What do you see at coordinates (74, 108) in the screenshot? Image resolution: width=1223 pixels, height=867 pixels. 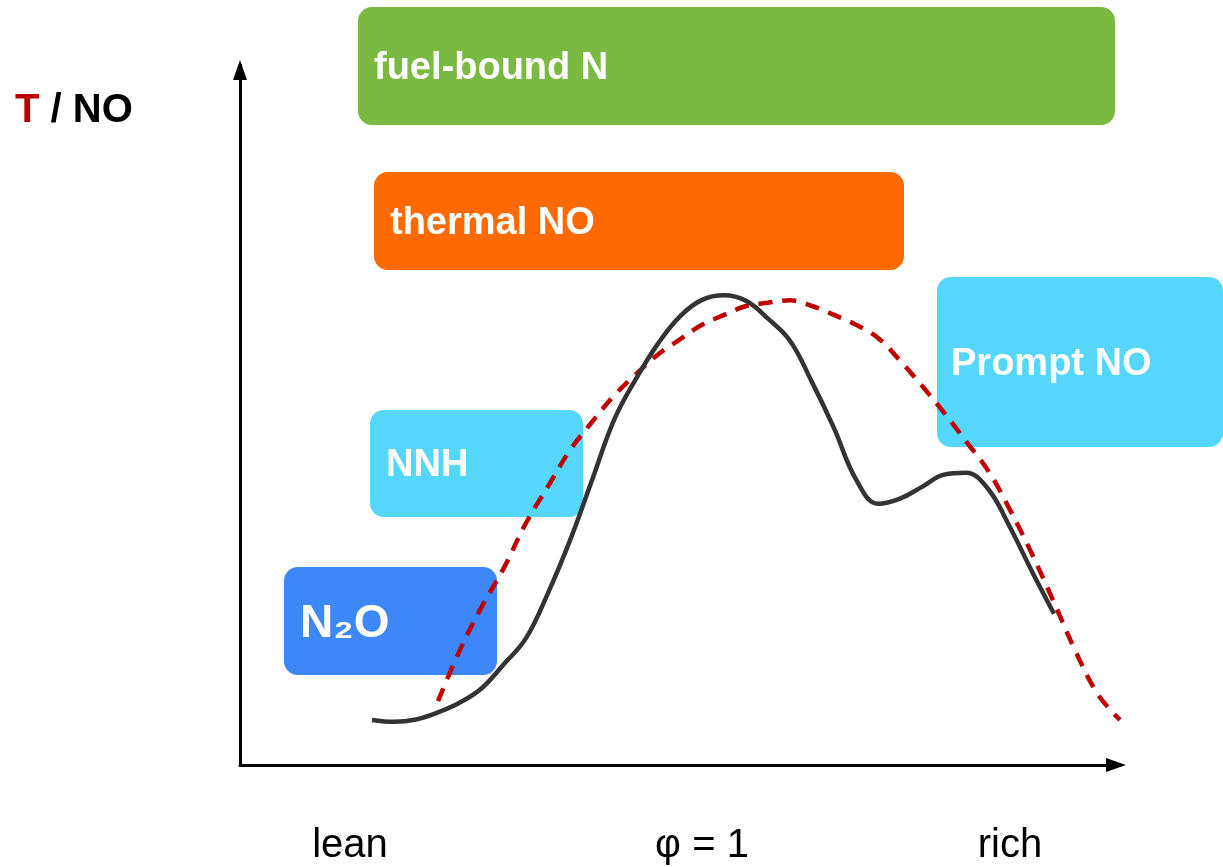 I see `y-axis-title: T / NO` at bounding box center [74, 108].